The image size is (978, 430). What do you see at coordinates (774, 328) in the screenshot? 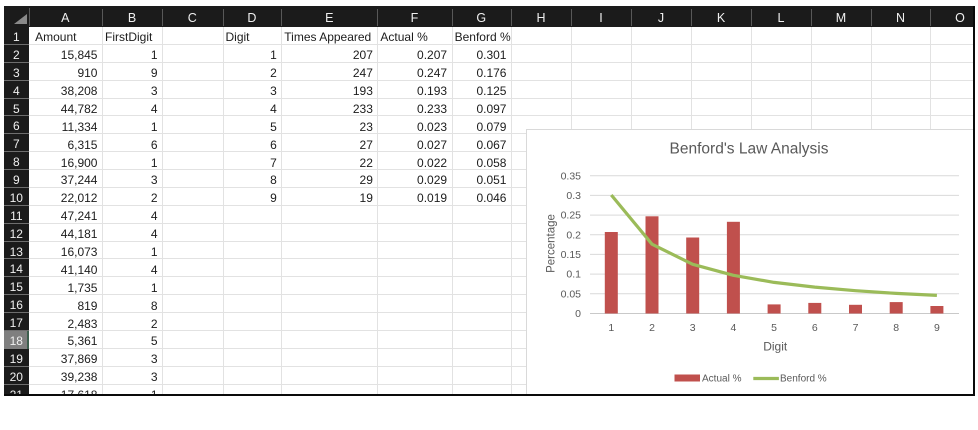
I see `svg-text: 5` at bounding box center [774, 328].